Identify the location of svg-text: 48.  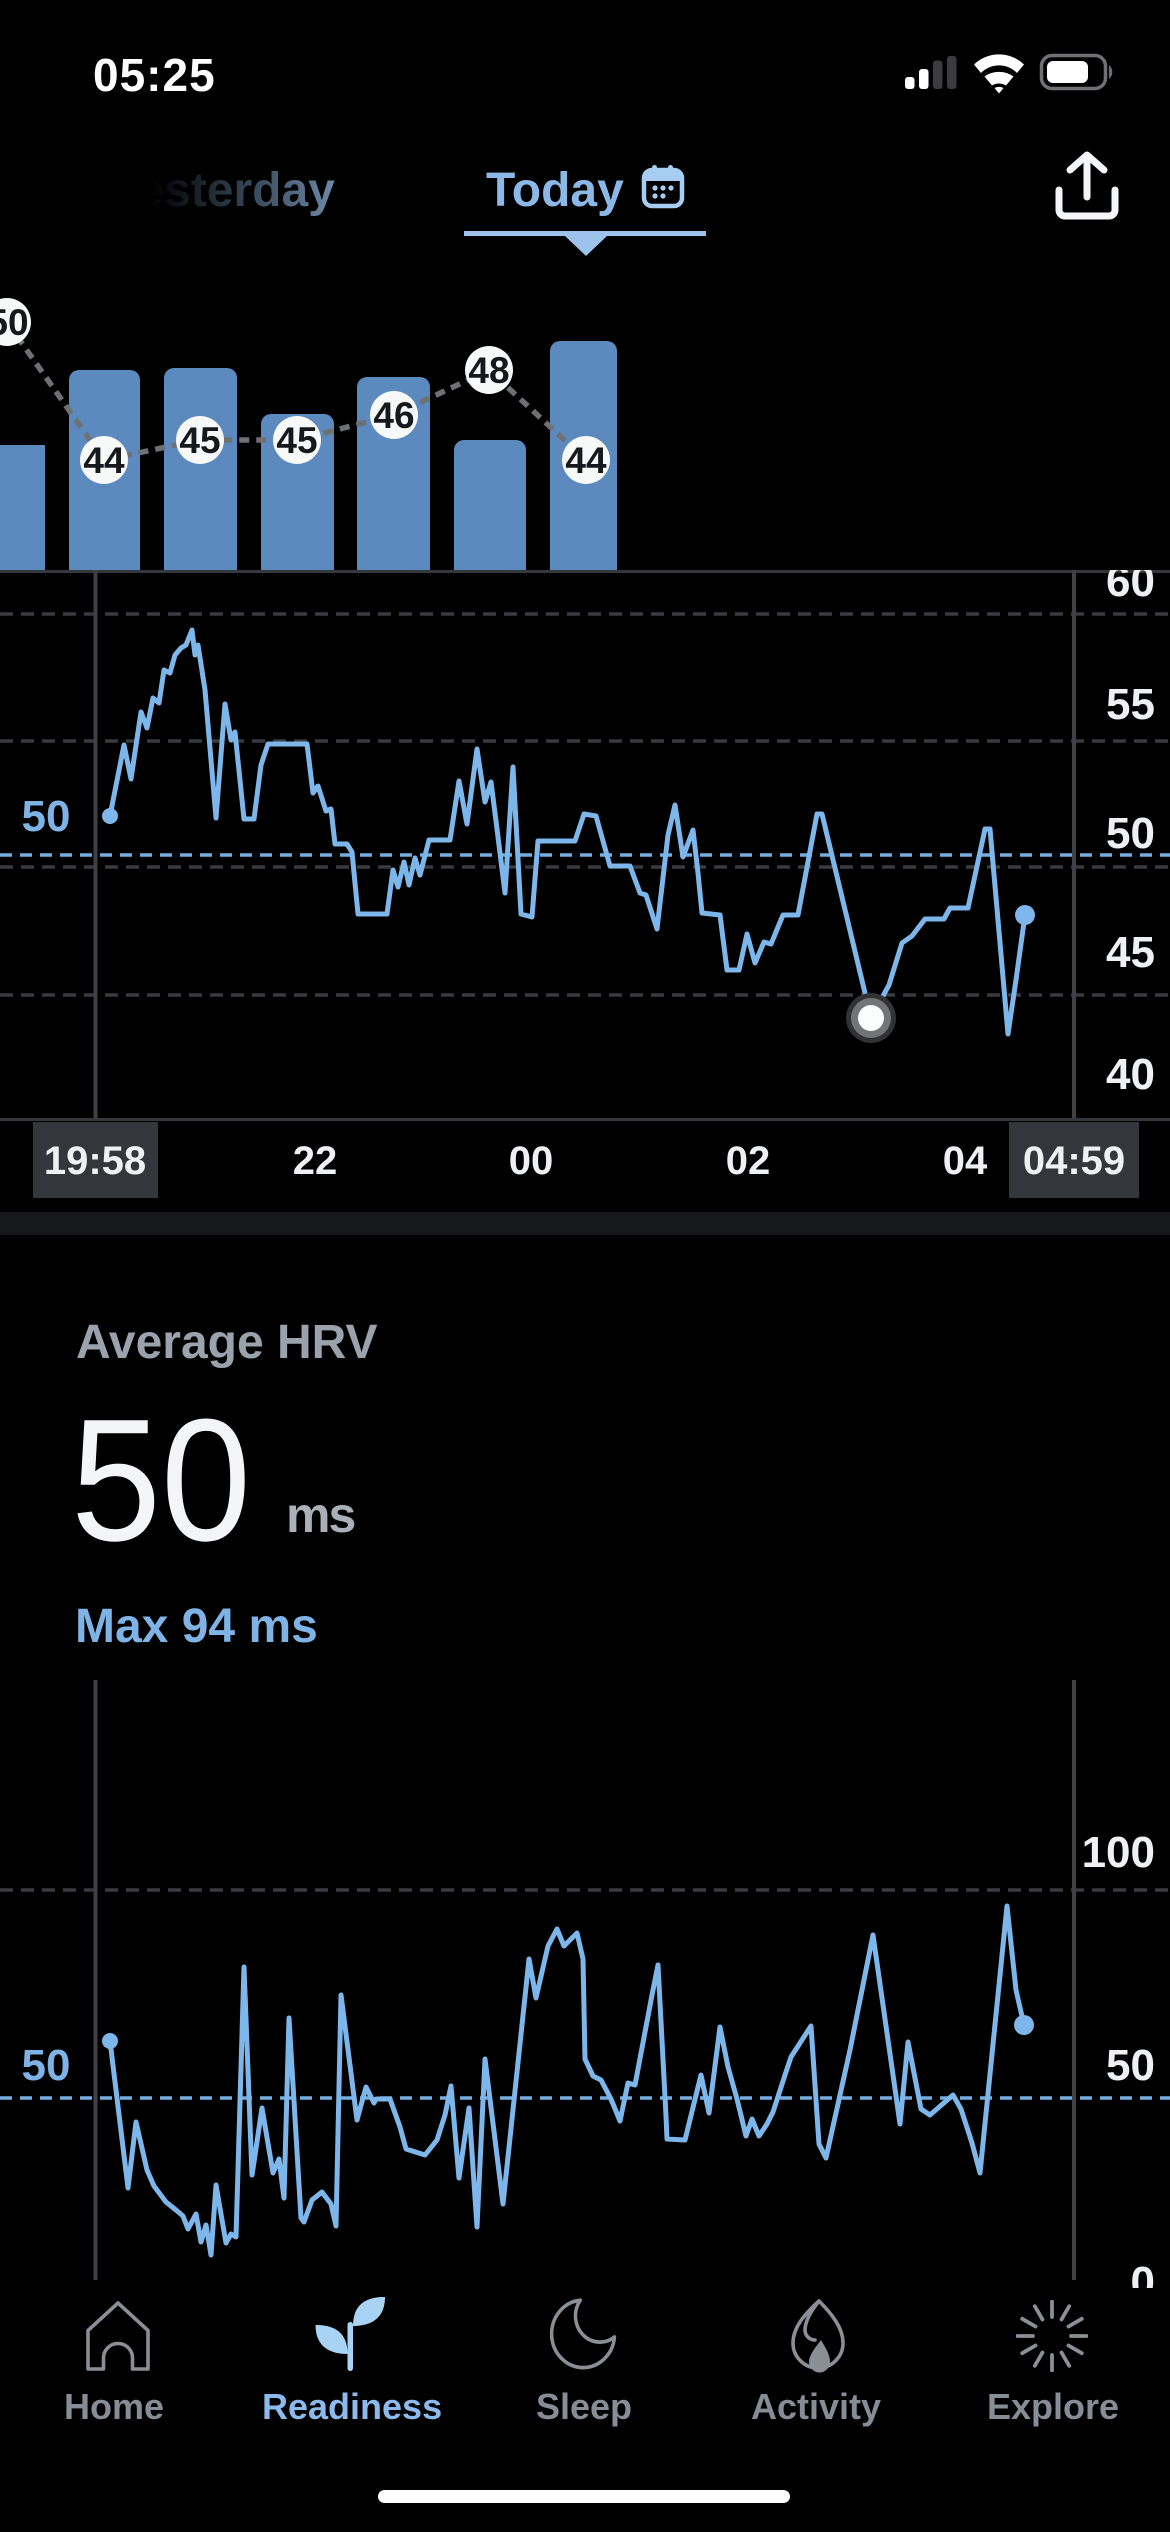
(488, 370).